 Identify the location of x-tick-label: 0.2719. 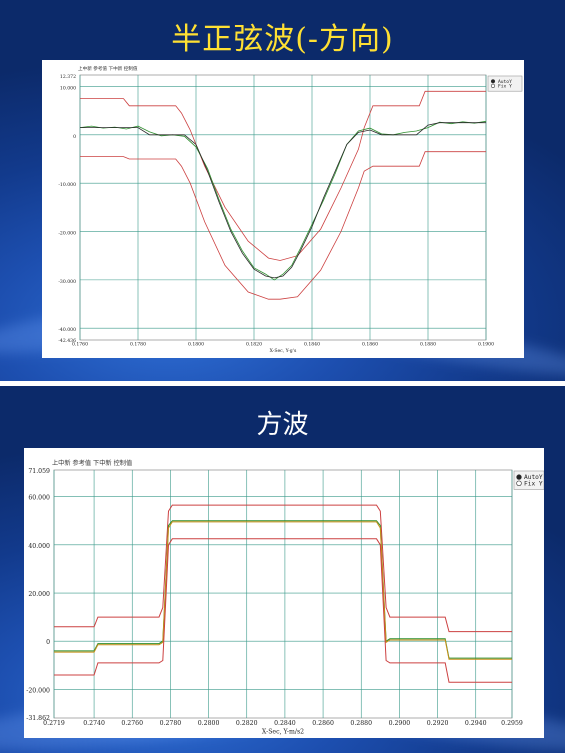
(54, 723).